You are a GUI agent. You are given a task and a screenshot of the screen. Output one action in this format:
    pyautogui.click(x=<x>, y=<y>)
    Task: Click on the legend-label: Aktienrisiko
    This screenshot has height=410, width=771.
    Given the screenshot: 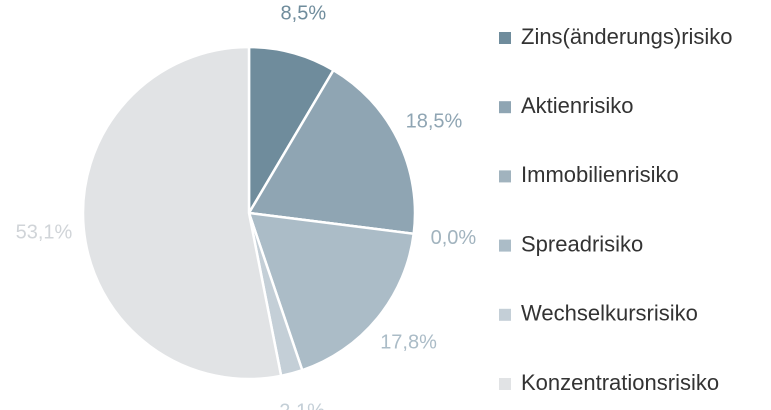 What is the action you would take?
    pyautogui.click(x=577, y=105)
    